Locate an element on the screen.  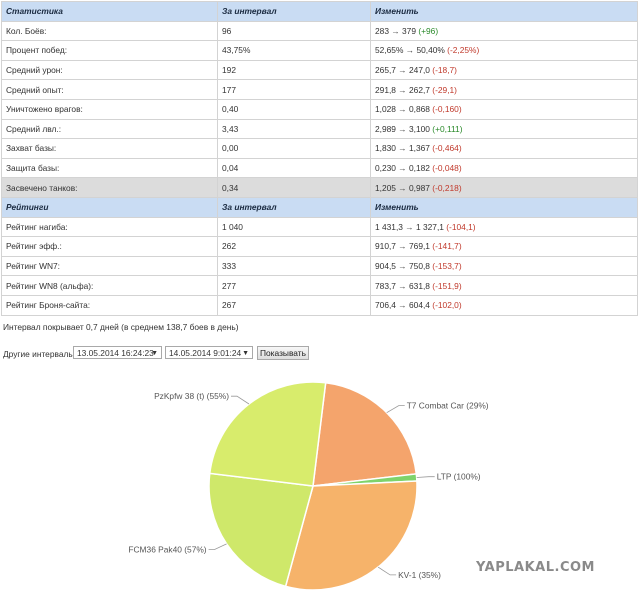
change-to: 262,7 is located at coordinates (419, 89).